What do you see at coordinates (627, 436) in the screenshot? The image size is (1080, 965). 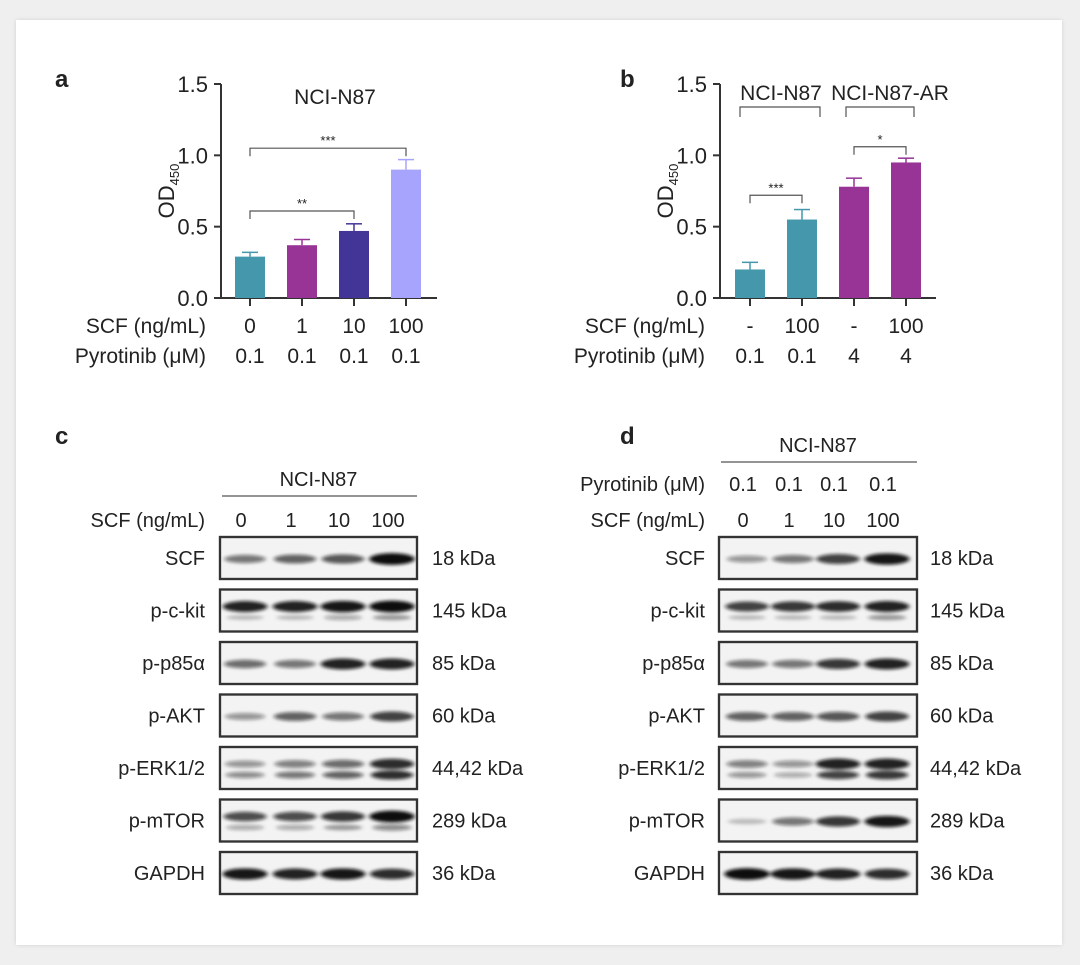 I see `panel-label-d: d` at bounding box center [627, 436].